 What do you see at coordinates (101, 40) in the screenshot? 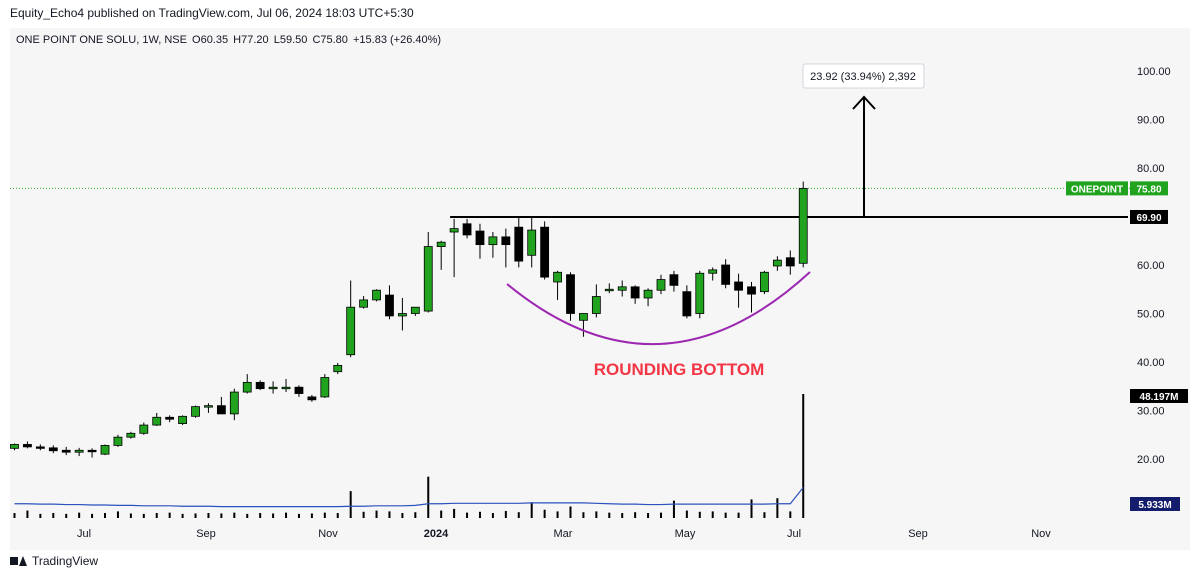
I see `legend-symbol: ONE POINT ONE SOLU, 1W, NSE` at bounding box center [101, 40].